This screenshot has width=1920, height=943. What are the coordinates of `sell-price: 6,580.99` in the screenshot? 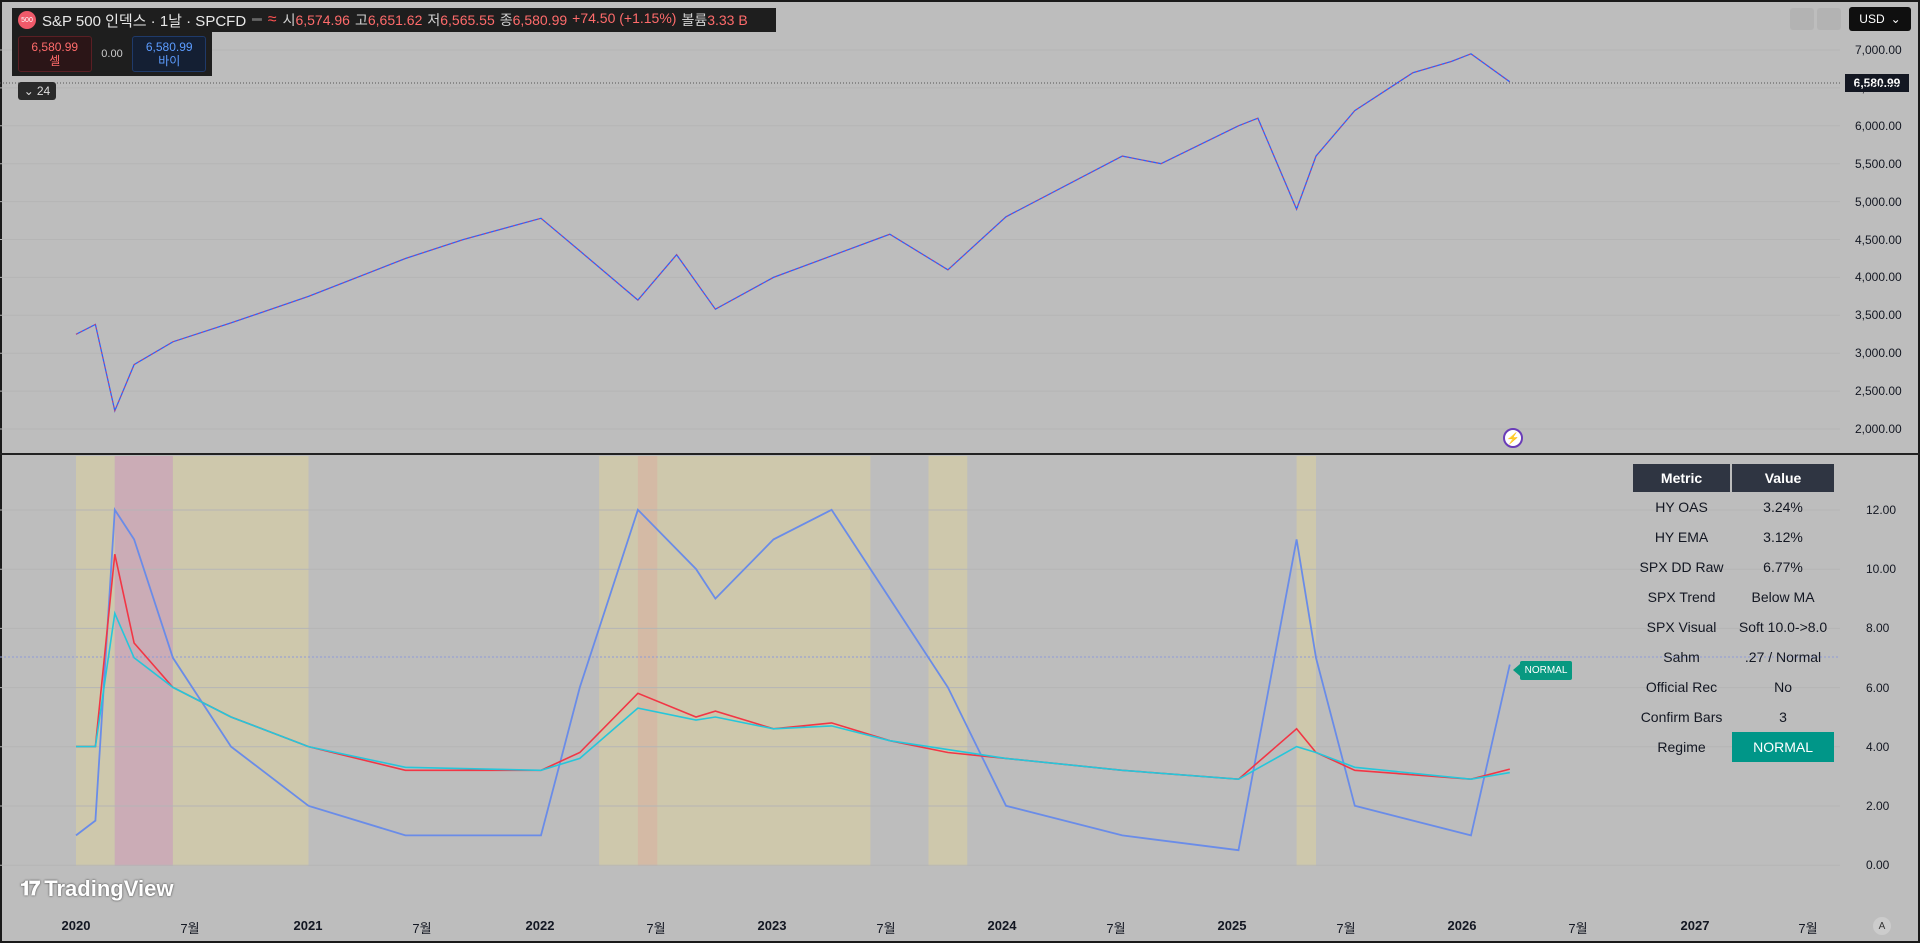 It's located at (55, 47).